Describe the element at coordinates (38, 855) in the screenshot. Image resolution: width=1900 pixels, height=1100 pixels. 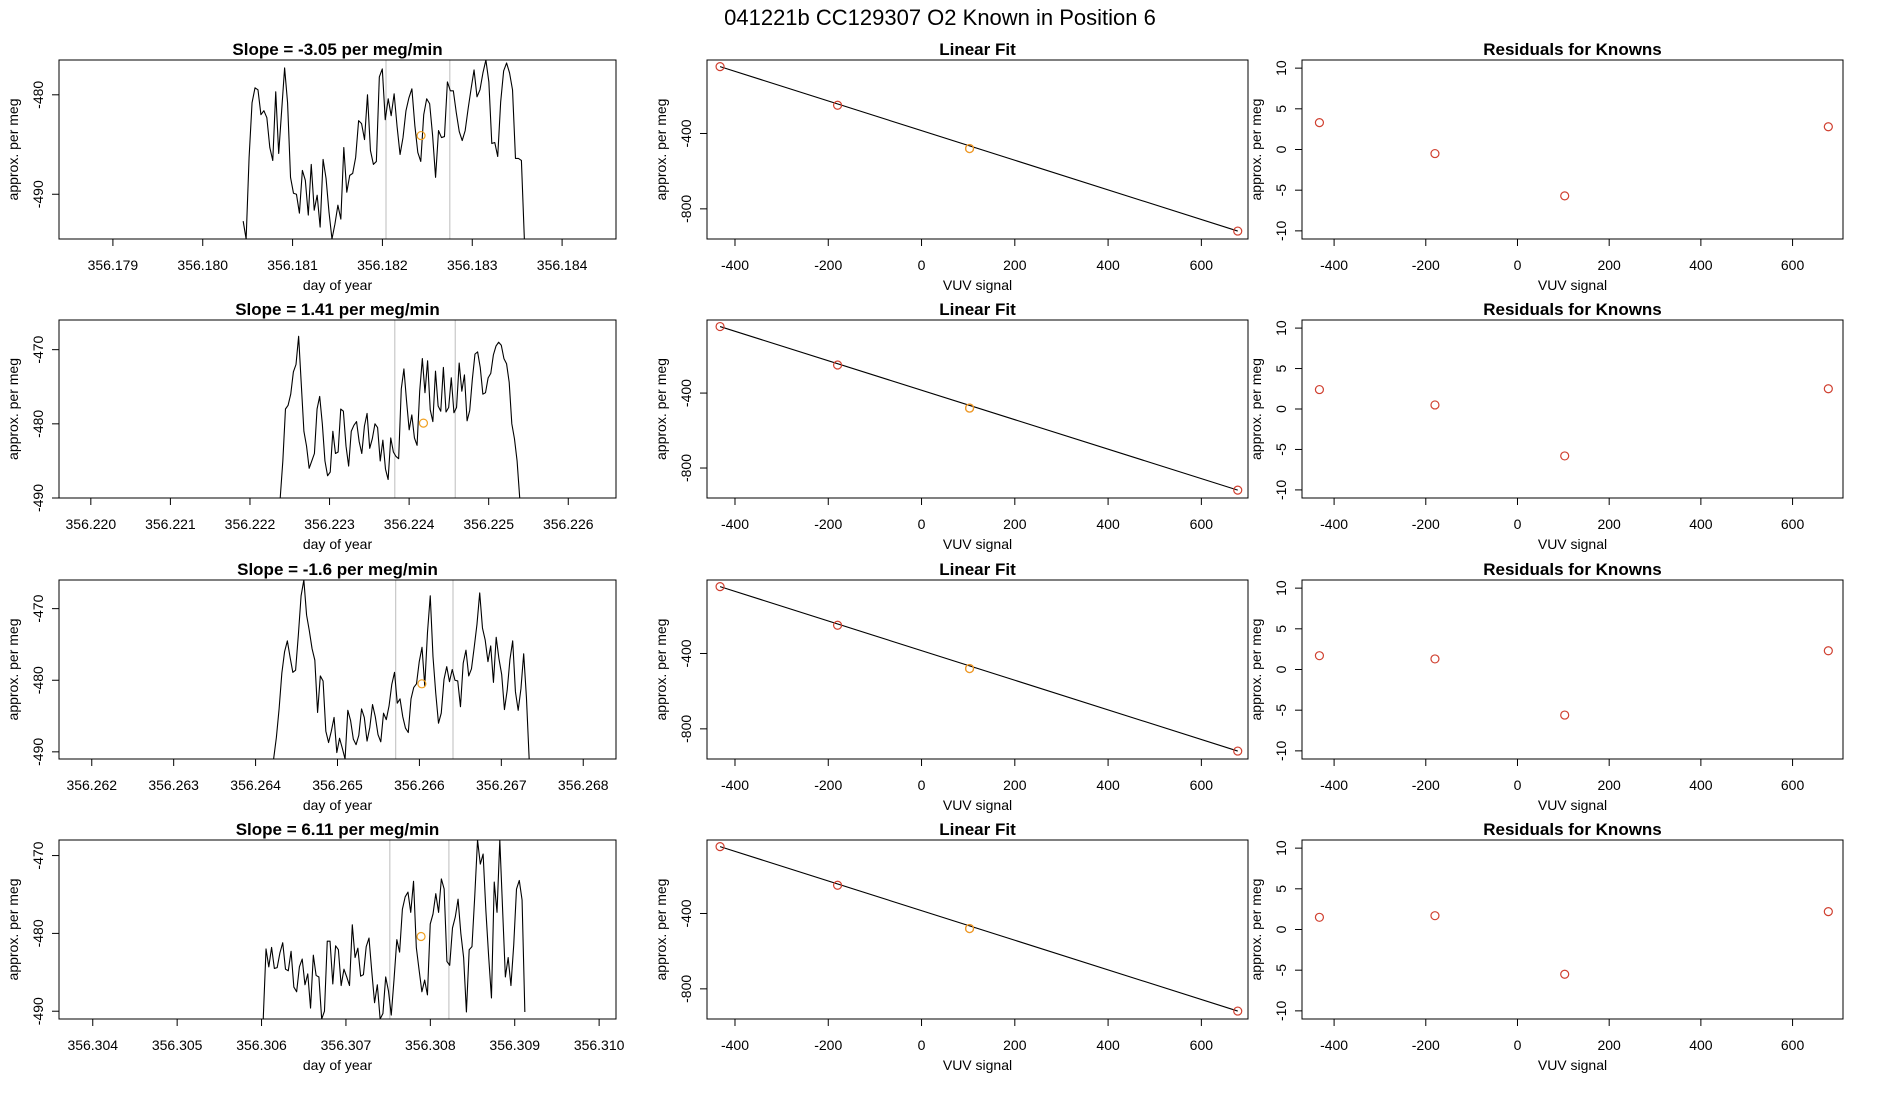
I see `y-tick-label: -470` at that location.